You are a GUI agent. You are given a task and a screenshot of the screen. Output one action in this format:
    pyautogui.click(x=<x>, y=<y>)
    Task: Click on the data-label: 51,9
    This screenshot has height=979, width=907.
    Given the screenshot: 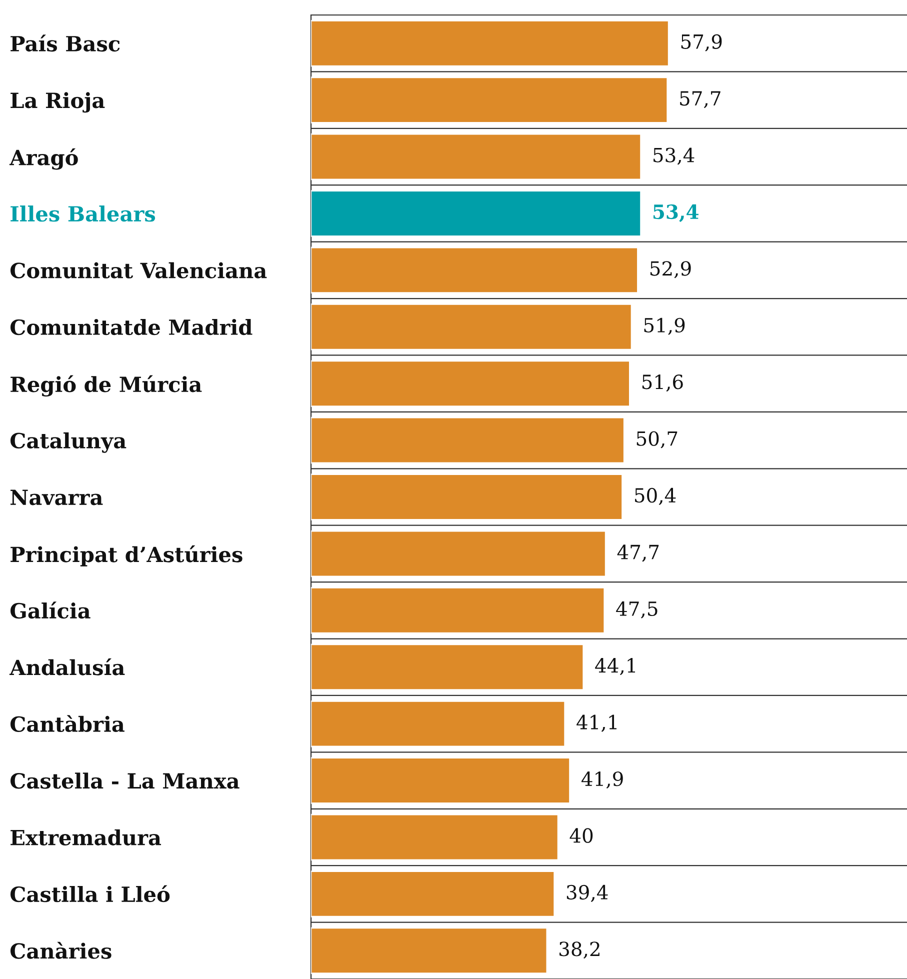 What is the action you would take?
    pyautogui.click(x=664, y=326)
    